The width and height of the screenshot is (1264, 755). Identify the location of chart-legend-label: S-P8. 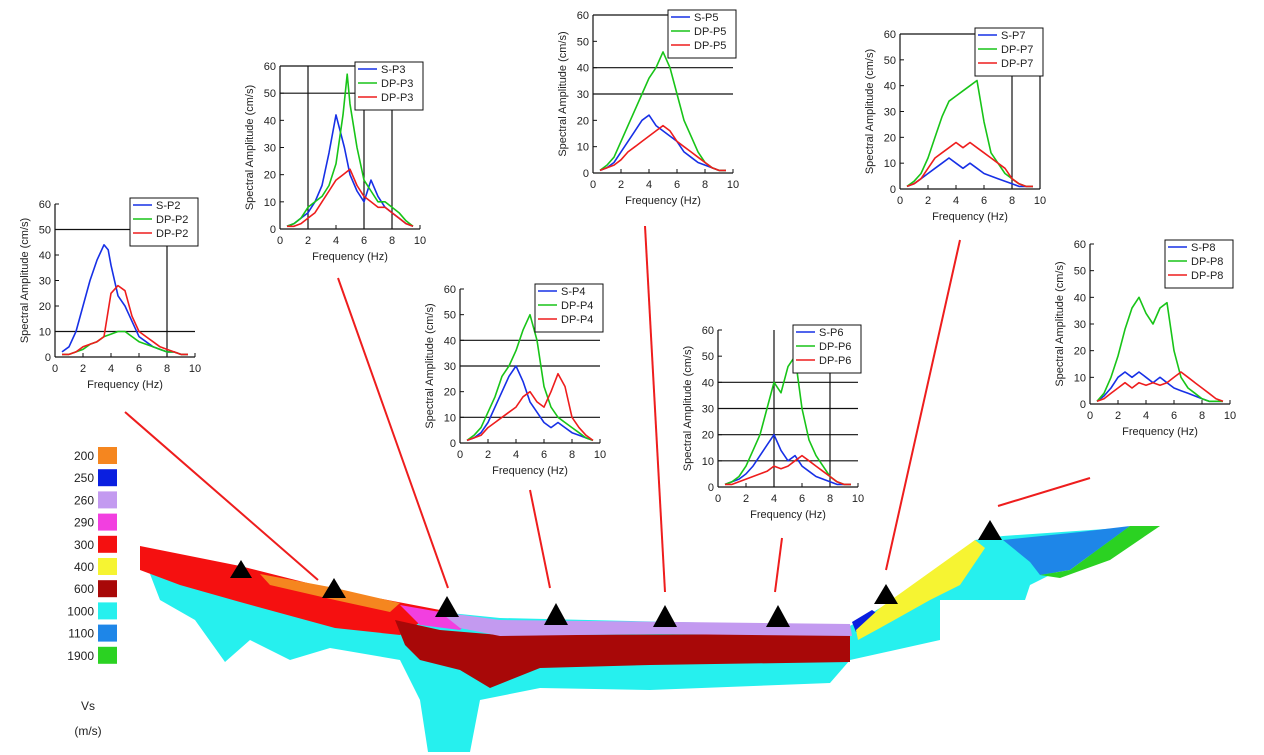
(1203, 248).